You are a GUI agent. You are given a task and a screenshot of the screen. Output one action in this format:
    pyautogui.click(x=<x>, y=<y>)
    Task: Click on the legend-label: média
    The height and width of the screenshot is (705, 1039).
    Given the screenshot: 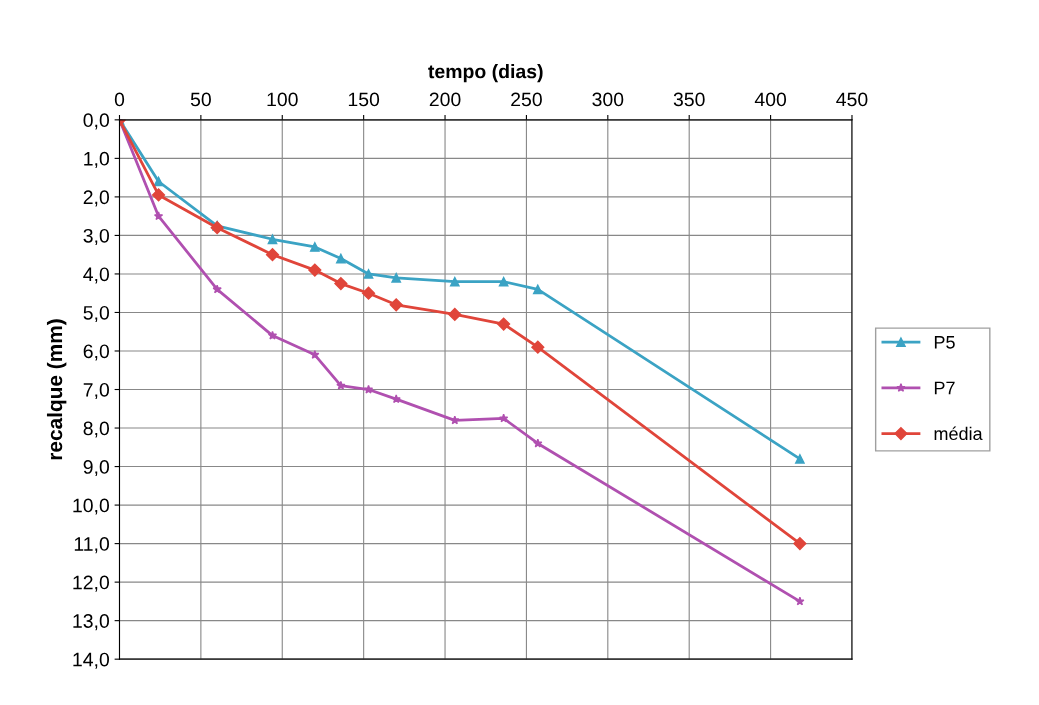 What is the action you would take?
    pyautogui.click(x=958, y=433)
    